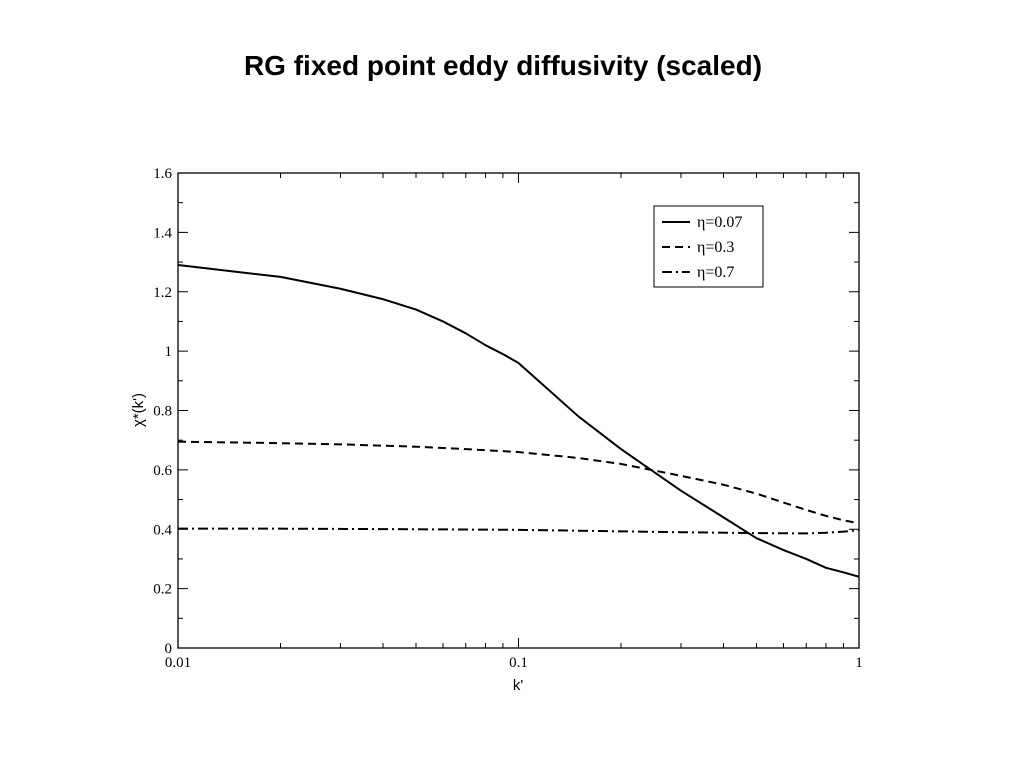 This screenshot has width=1024, height=768. What do you see at coordinates (162, 293) in the screenshot?
I see `y-tick-label: 1.2` at bounding box center [162, 293].